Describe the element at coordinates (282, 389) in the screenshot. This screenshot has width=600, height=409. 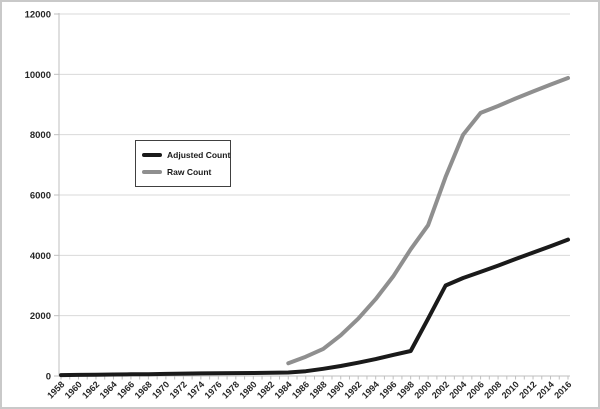
I see `x-tick-label-1984: 1984` at that location.